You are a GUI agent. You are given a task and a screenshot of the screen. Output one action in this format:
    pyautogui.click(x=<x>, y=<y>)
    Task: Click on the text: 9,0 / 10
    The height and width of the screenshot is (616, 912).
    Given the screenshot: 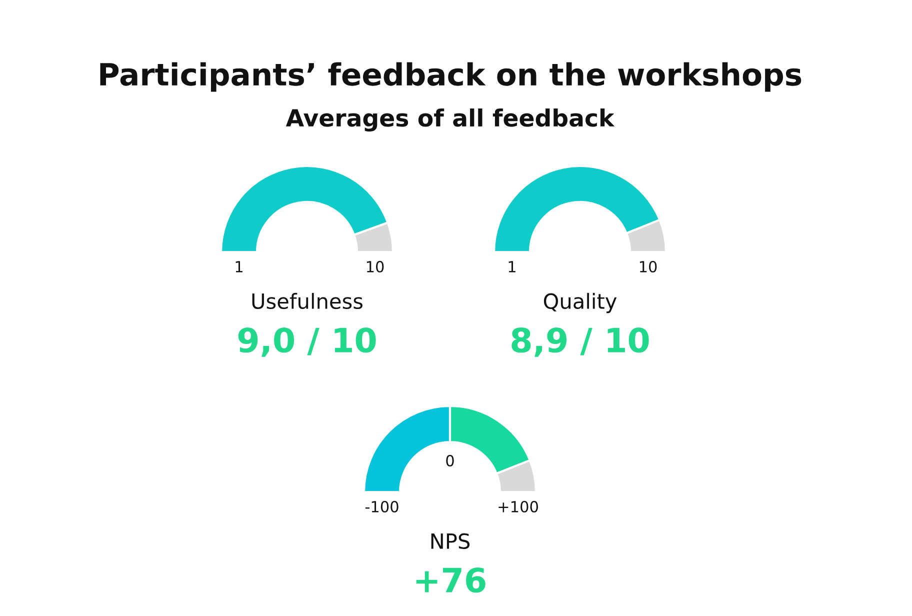 What is the action you would take?
    pyautogui.click(x=307, y=342)
    